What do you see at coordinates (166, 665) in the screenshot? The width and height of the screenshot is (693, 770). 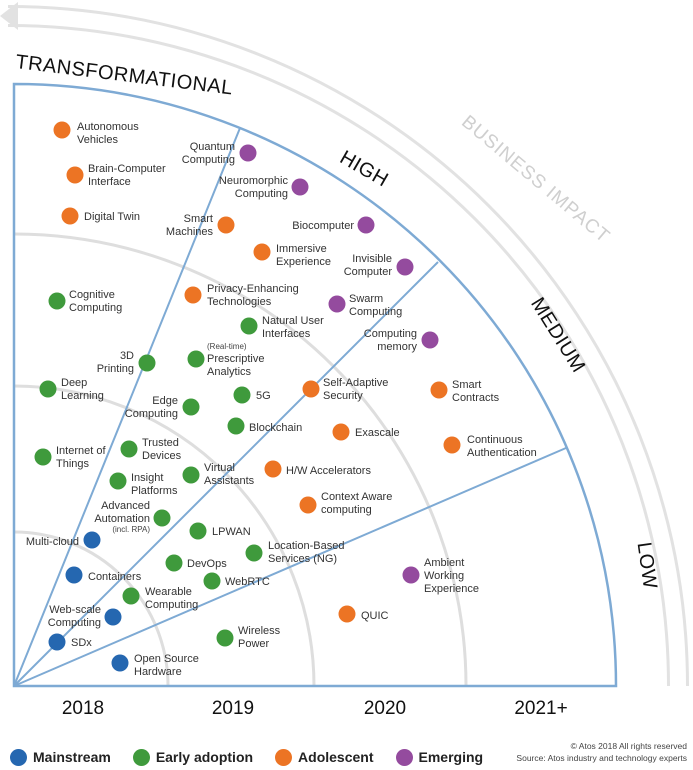 I see `tech-label-open-source-hardware: Open Source Hardware` at bounding box center [166, 665].